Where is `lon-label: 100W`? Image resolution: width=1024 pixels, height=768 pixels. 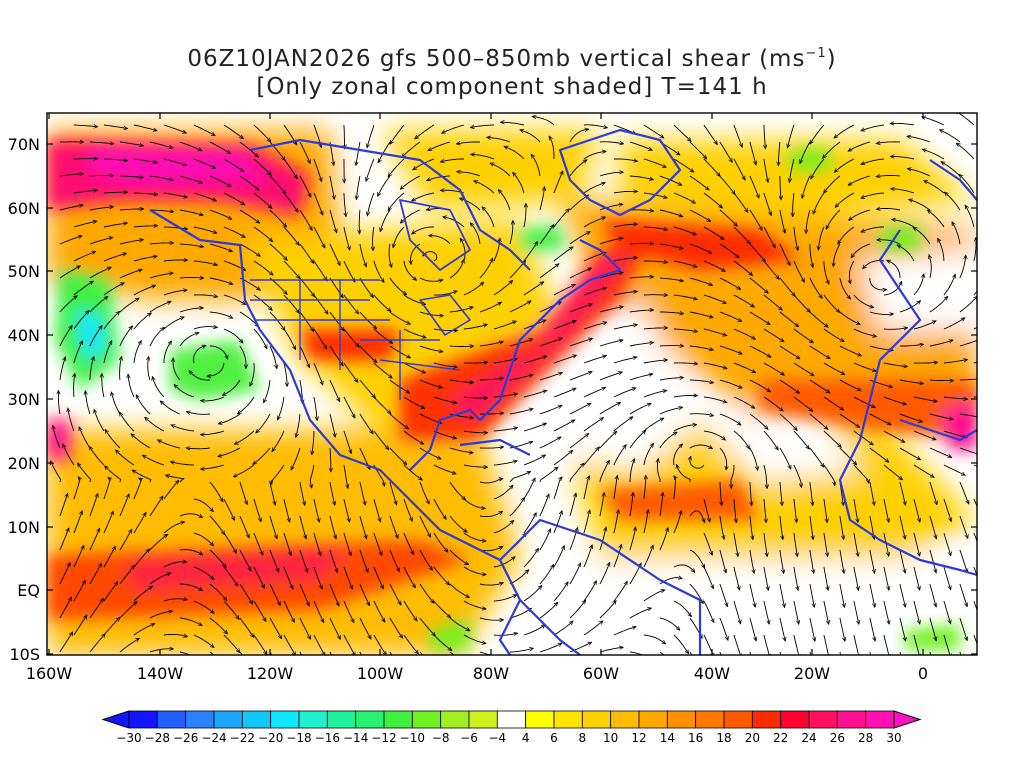
lon-label: 100W is located at coordinates (380, 673).